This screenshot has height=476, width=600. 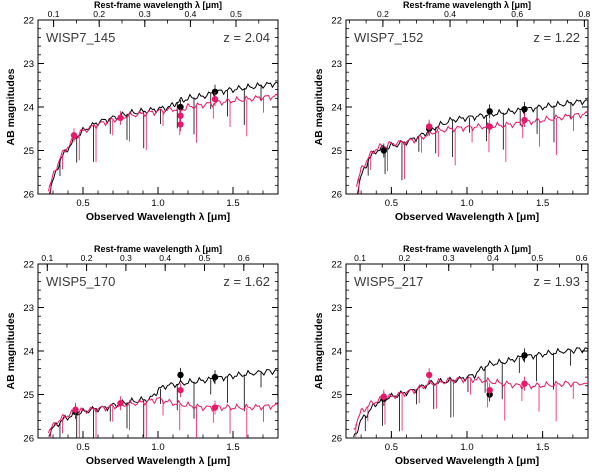 What do you see at coordinates (556, 281) in the screenshot?
I see `redshift-label: z = 1.93` at bounding box center [556, 281].